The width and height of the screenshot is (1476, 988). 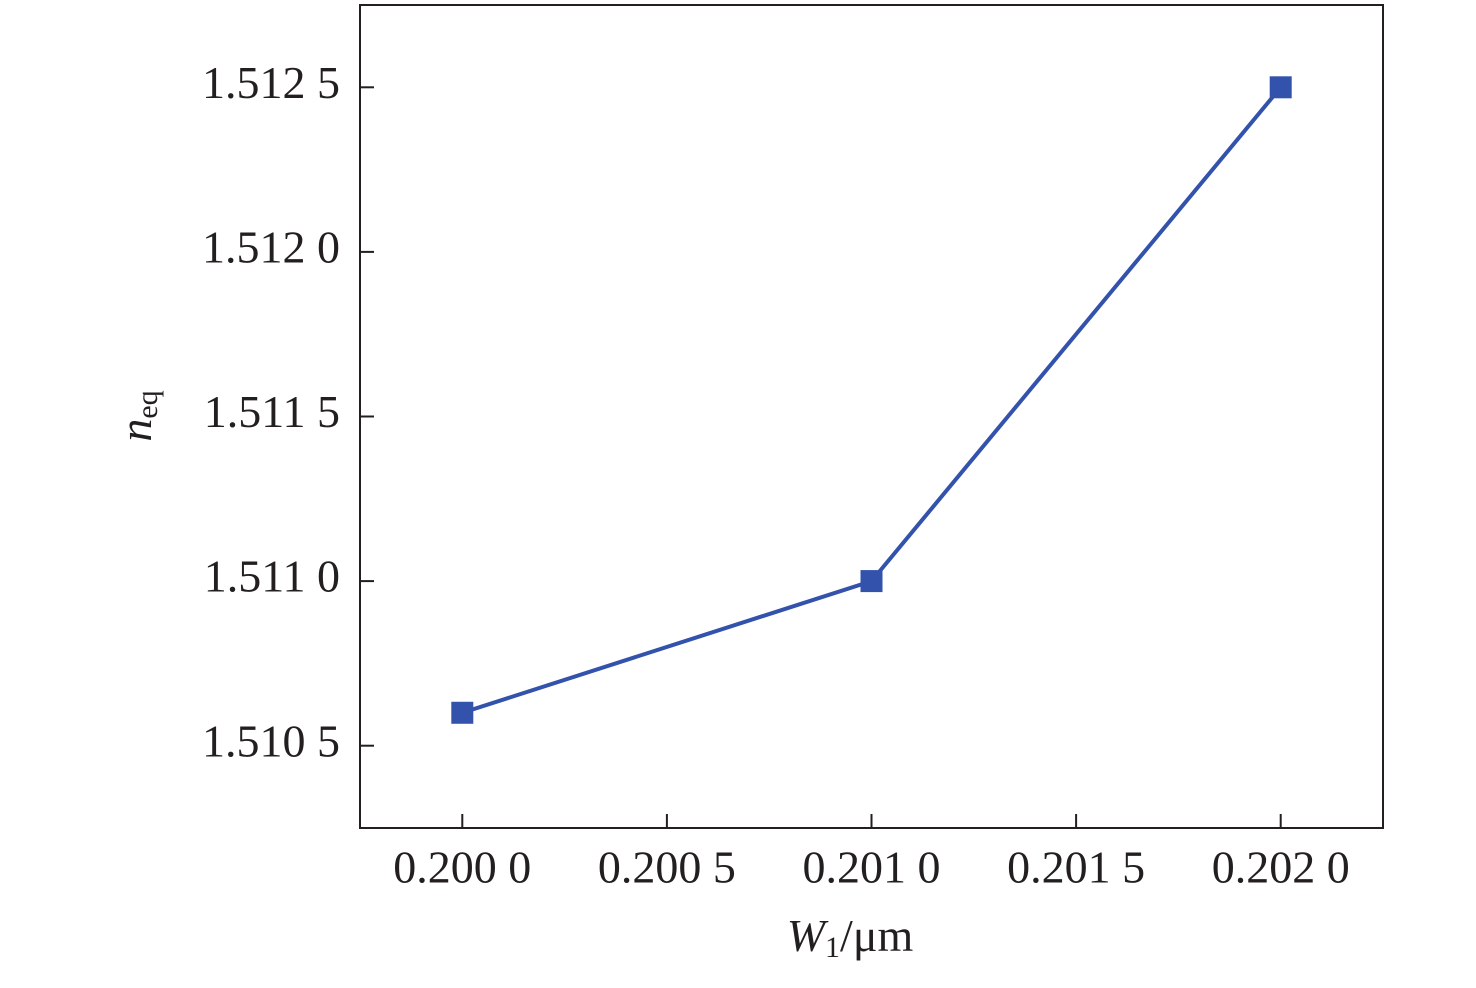 What do you see at coordinates (462, 867) in the screenshot?
I see `x-tick-label: 0.200 0` at bounding box center [462, 867].